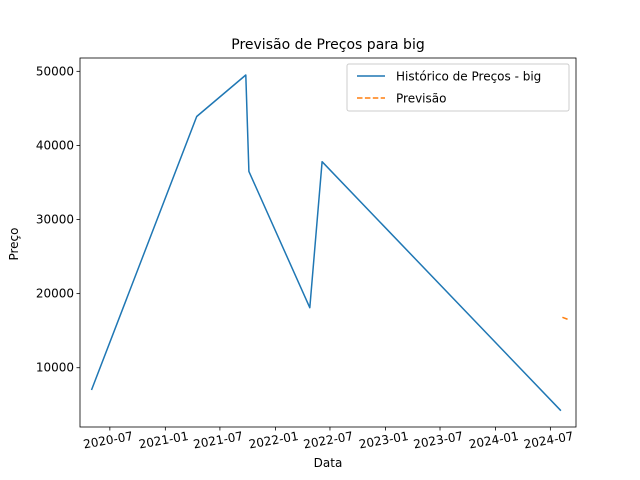 The image size is (640, 480). Describe the element at coordinates (421, 99) in the screenshot. I see `legend-label-previsao: Previsão` at that location.